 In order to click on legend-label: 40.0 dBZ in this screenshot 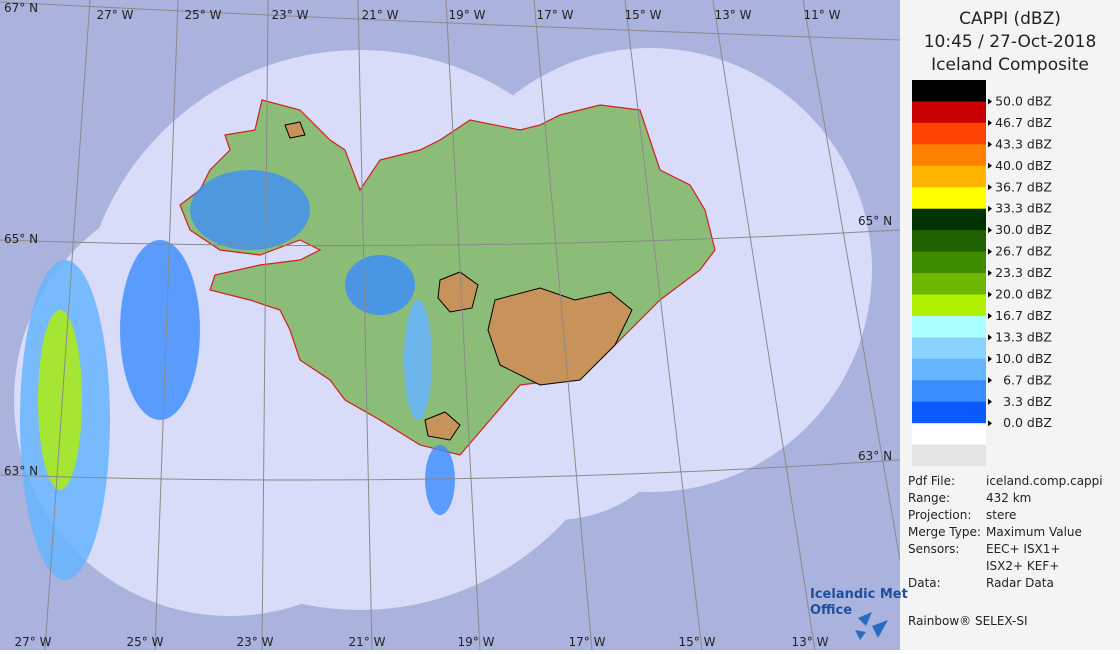, I will do `click(1023, 165)`.